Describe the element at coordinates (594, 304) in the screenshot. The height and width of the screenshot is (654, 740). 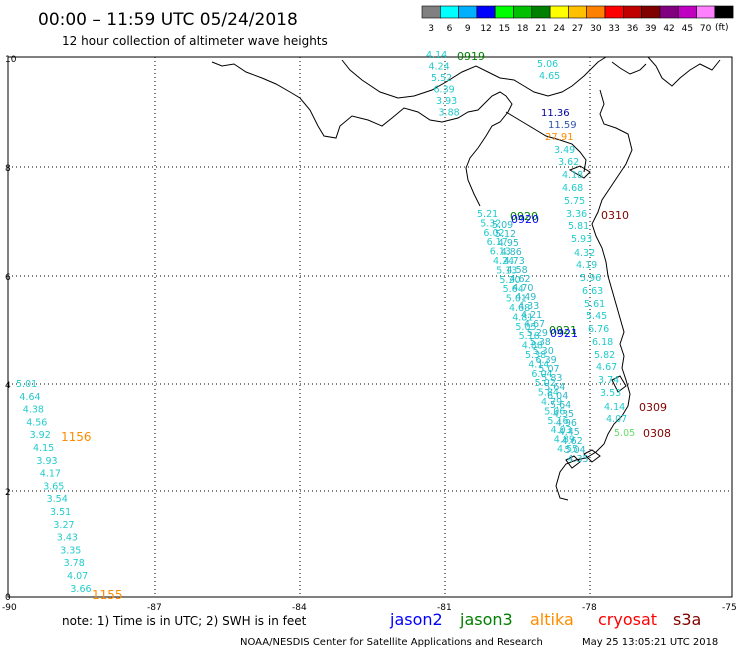
I see `swh-value: 5.61` at that location.